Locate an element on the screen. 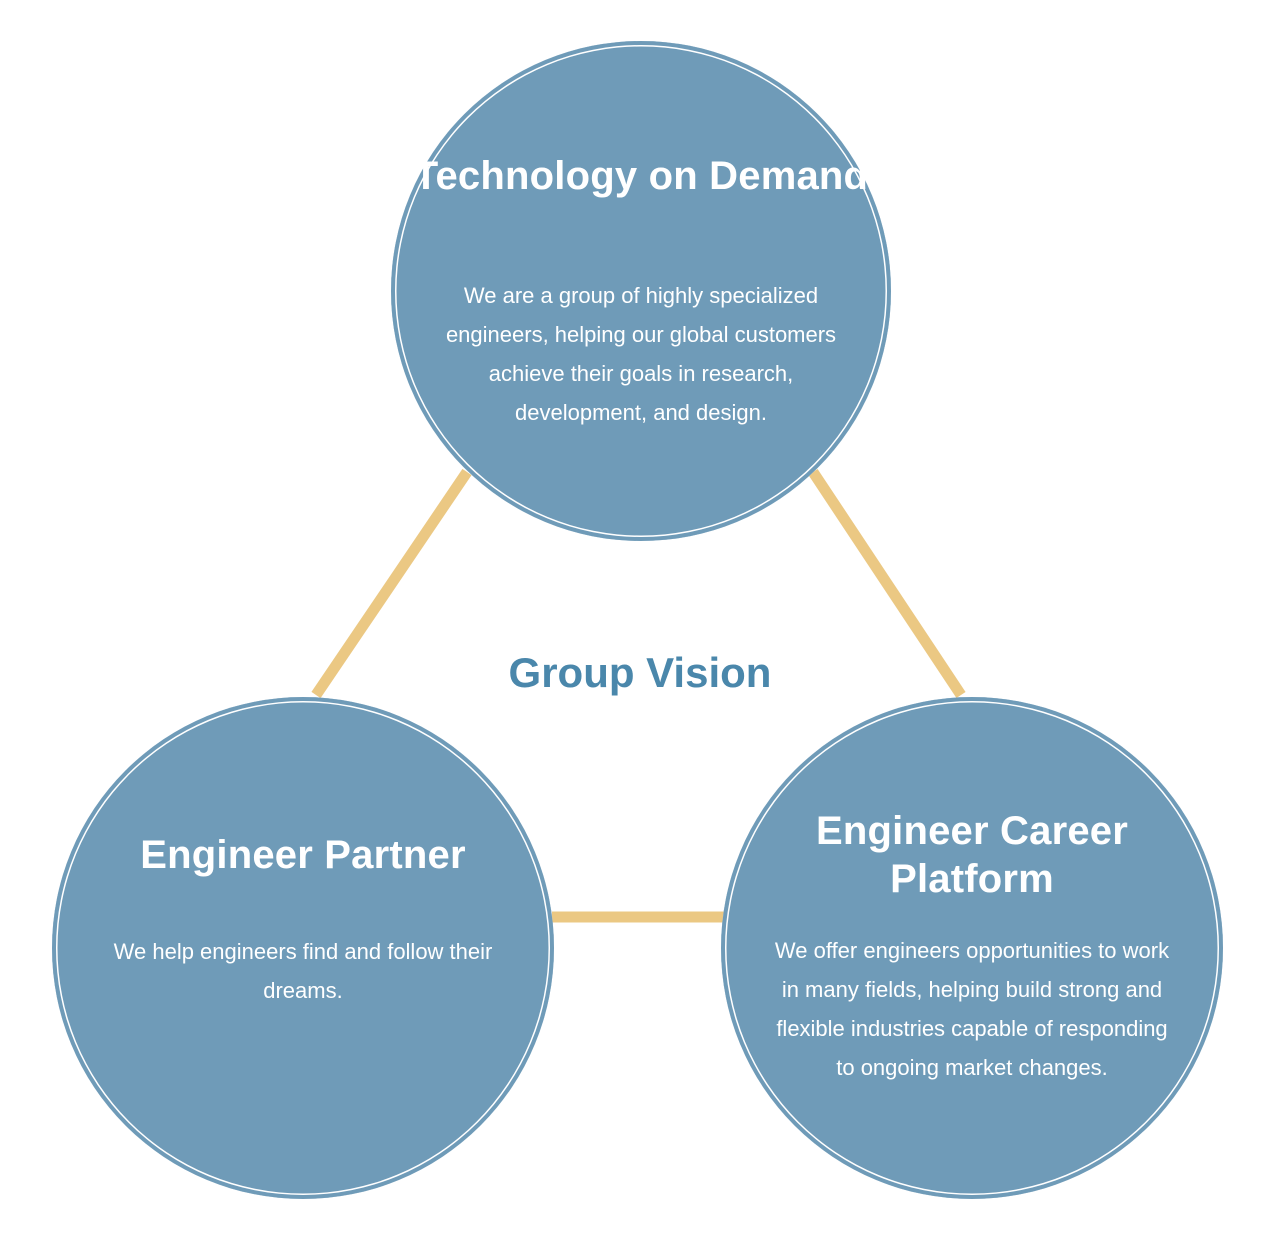 The image size is (1280, 1258). connector-top-right is located at coordinates (887, 583).